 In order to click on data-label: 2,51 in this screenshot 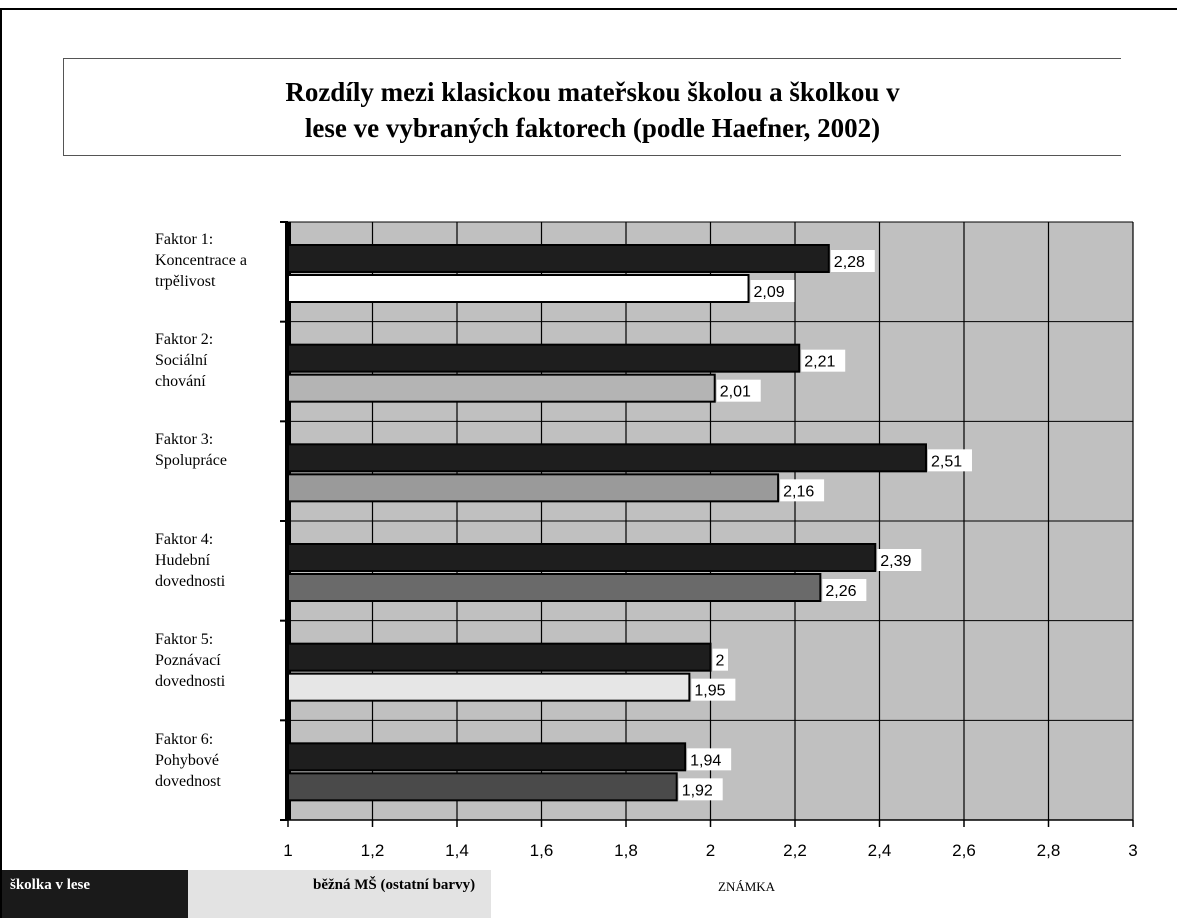, I will do `click(946, 461)`.